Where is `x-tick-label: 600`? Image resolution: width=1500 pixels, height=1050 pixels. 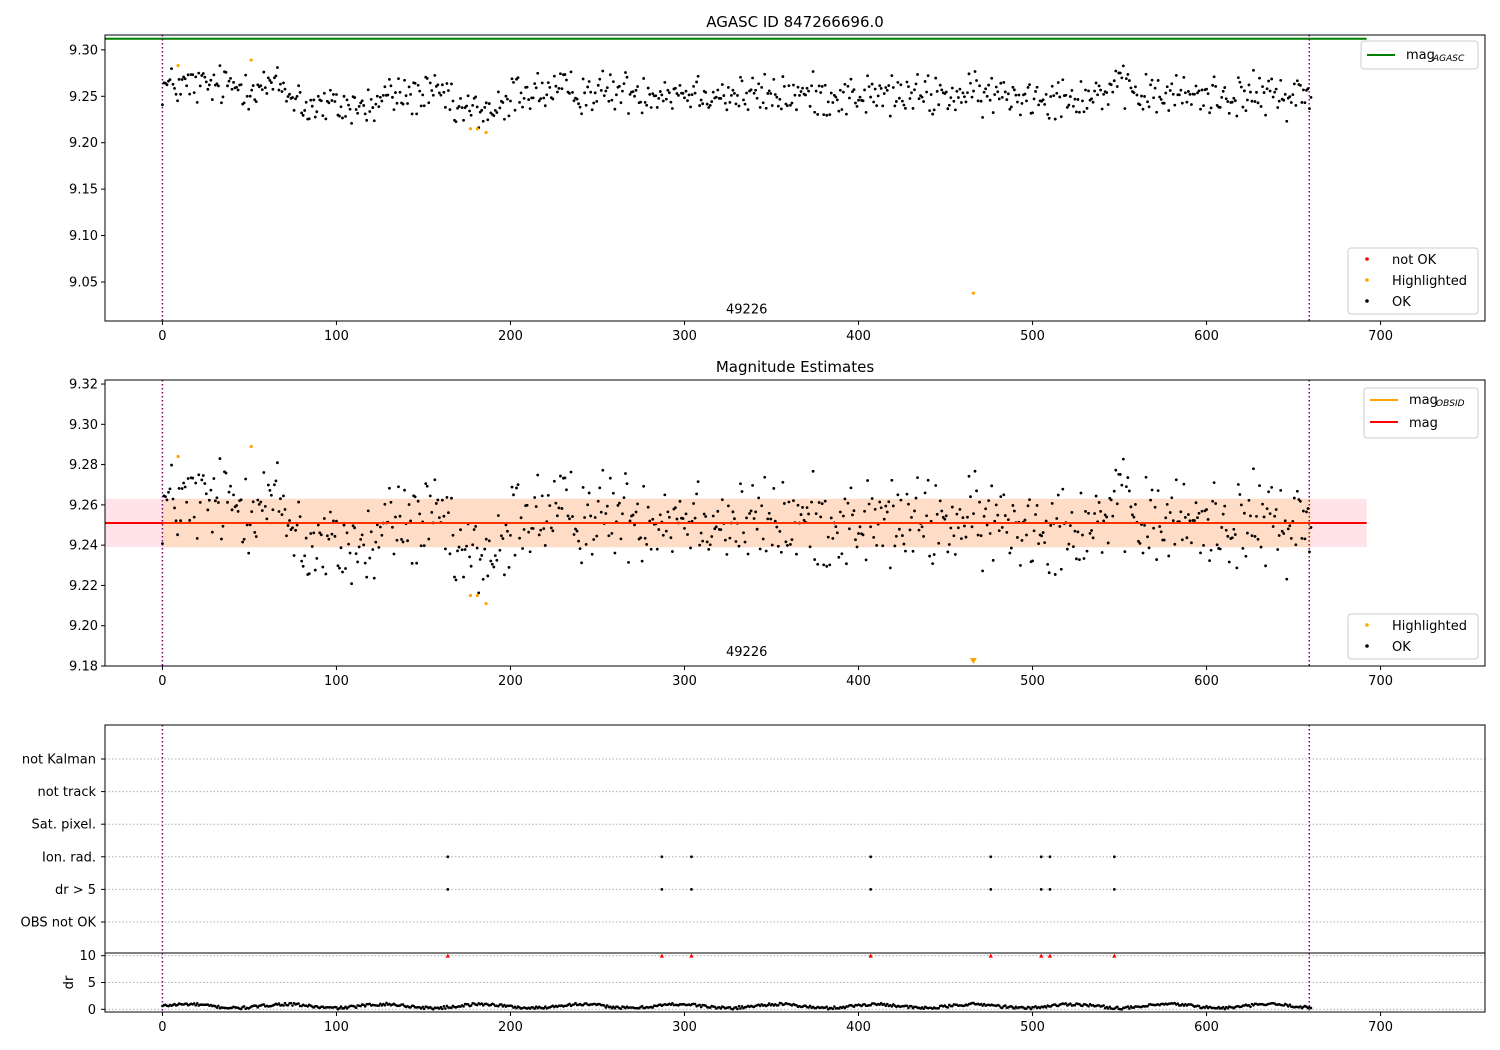
x-tick-label: 600 is located at coordinates (1206, 1027).